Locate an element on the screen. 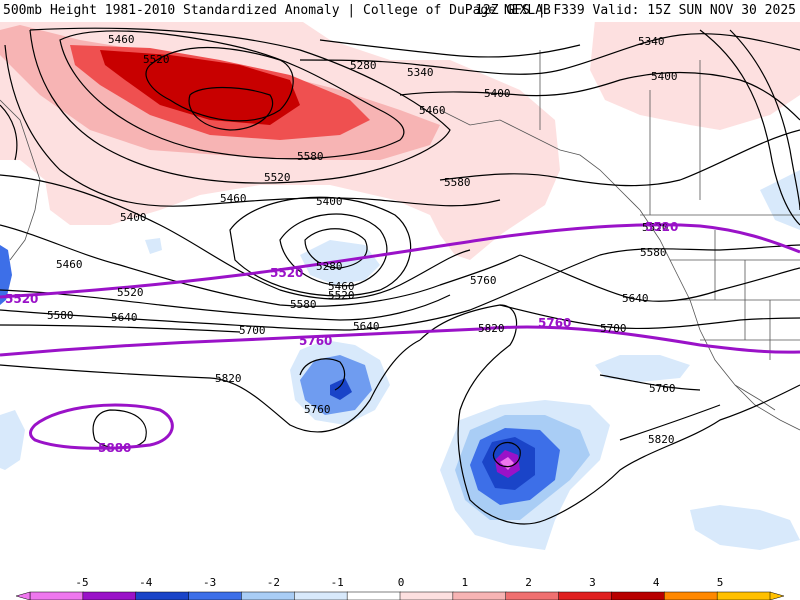 This screenshot has width=800, height=600. siberia-coast is located at coordinates (20, 180).